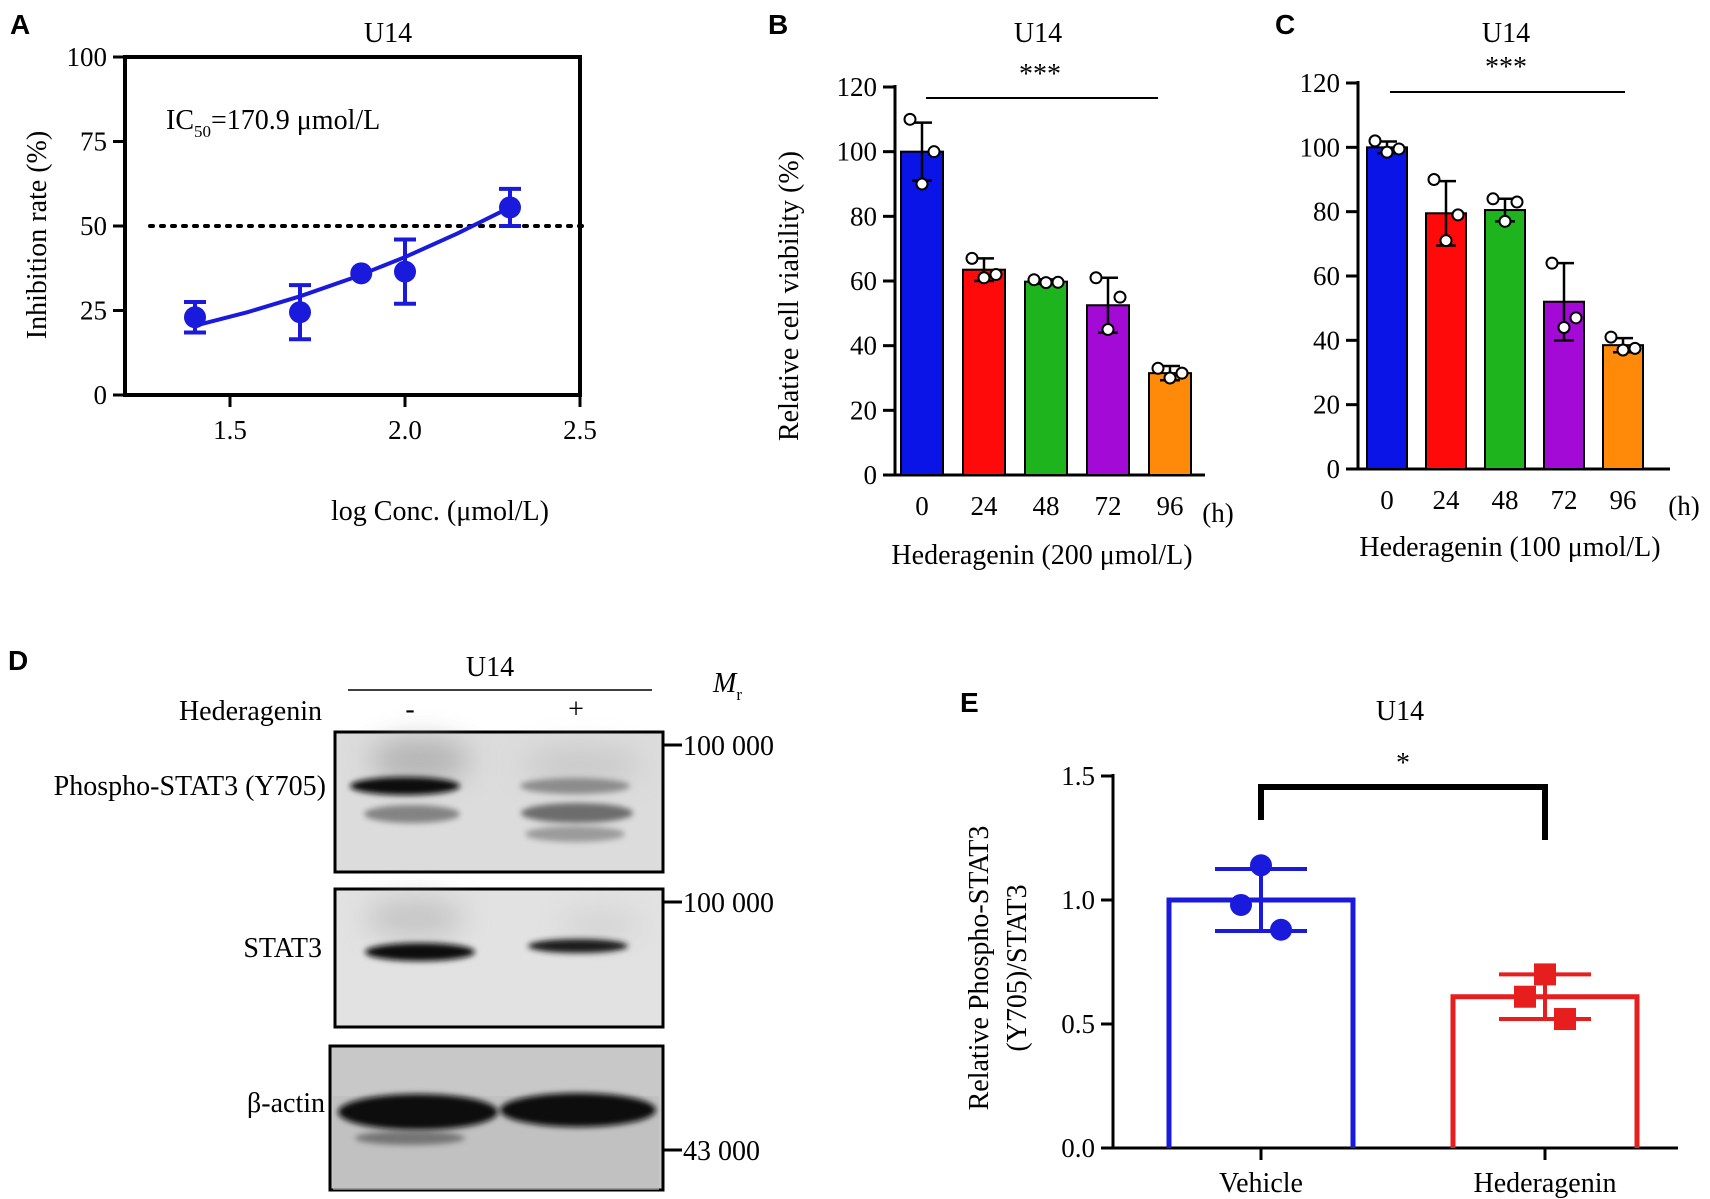  I want to click on blot-treatment-plus: +, so click(576, 709).